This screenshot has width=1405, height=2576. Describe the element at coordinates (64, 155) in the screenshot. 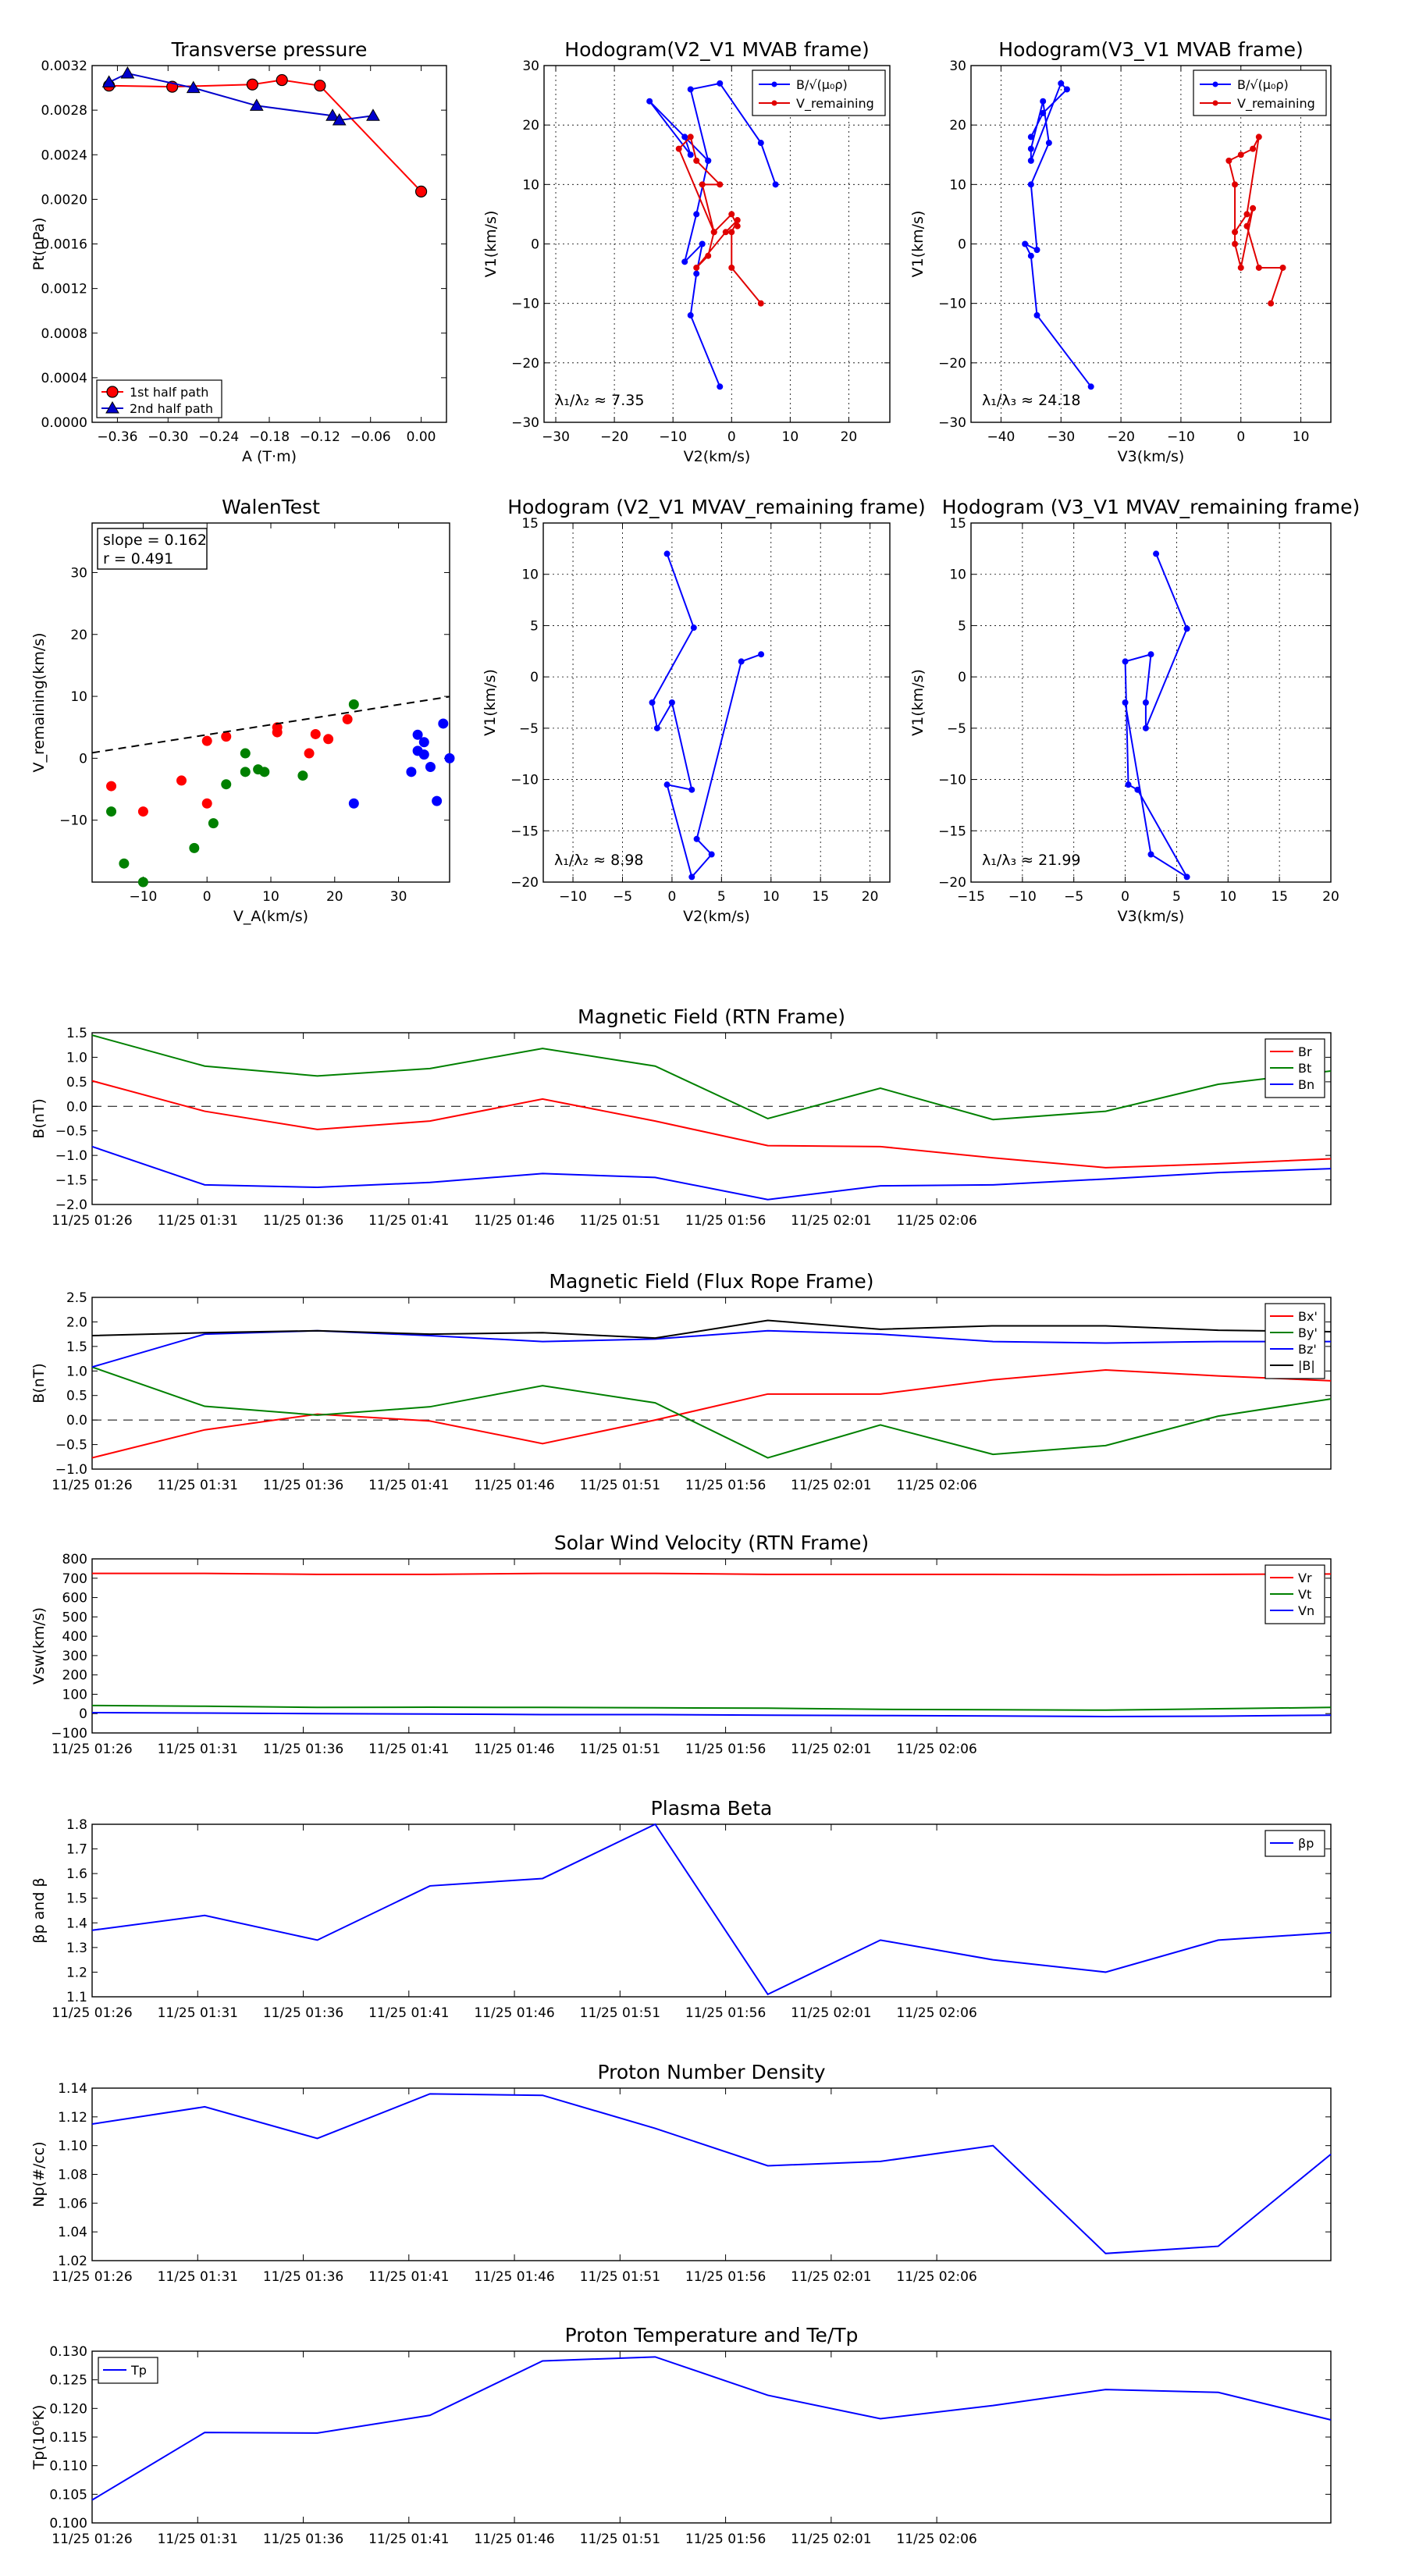

I see `y-tick-label: 0.0024` at that location.